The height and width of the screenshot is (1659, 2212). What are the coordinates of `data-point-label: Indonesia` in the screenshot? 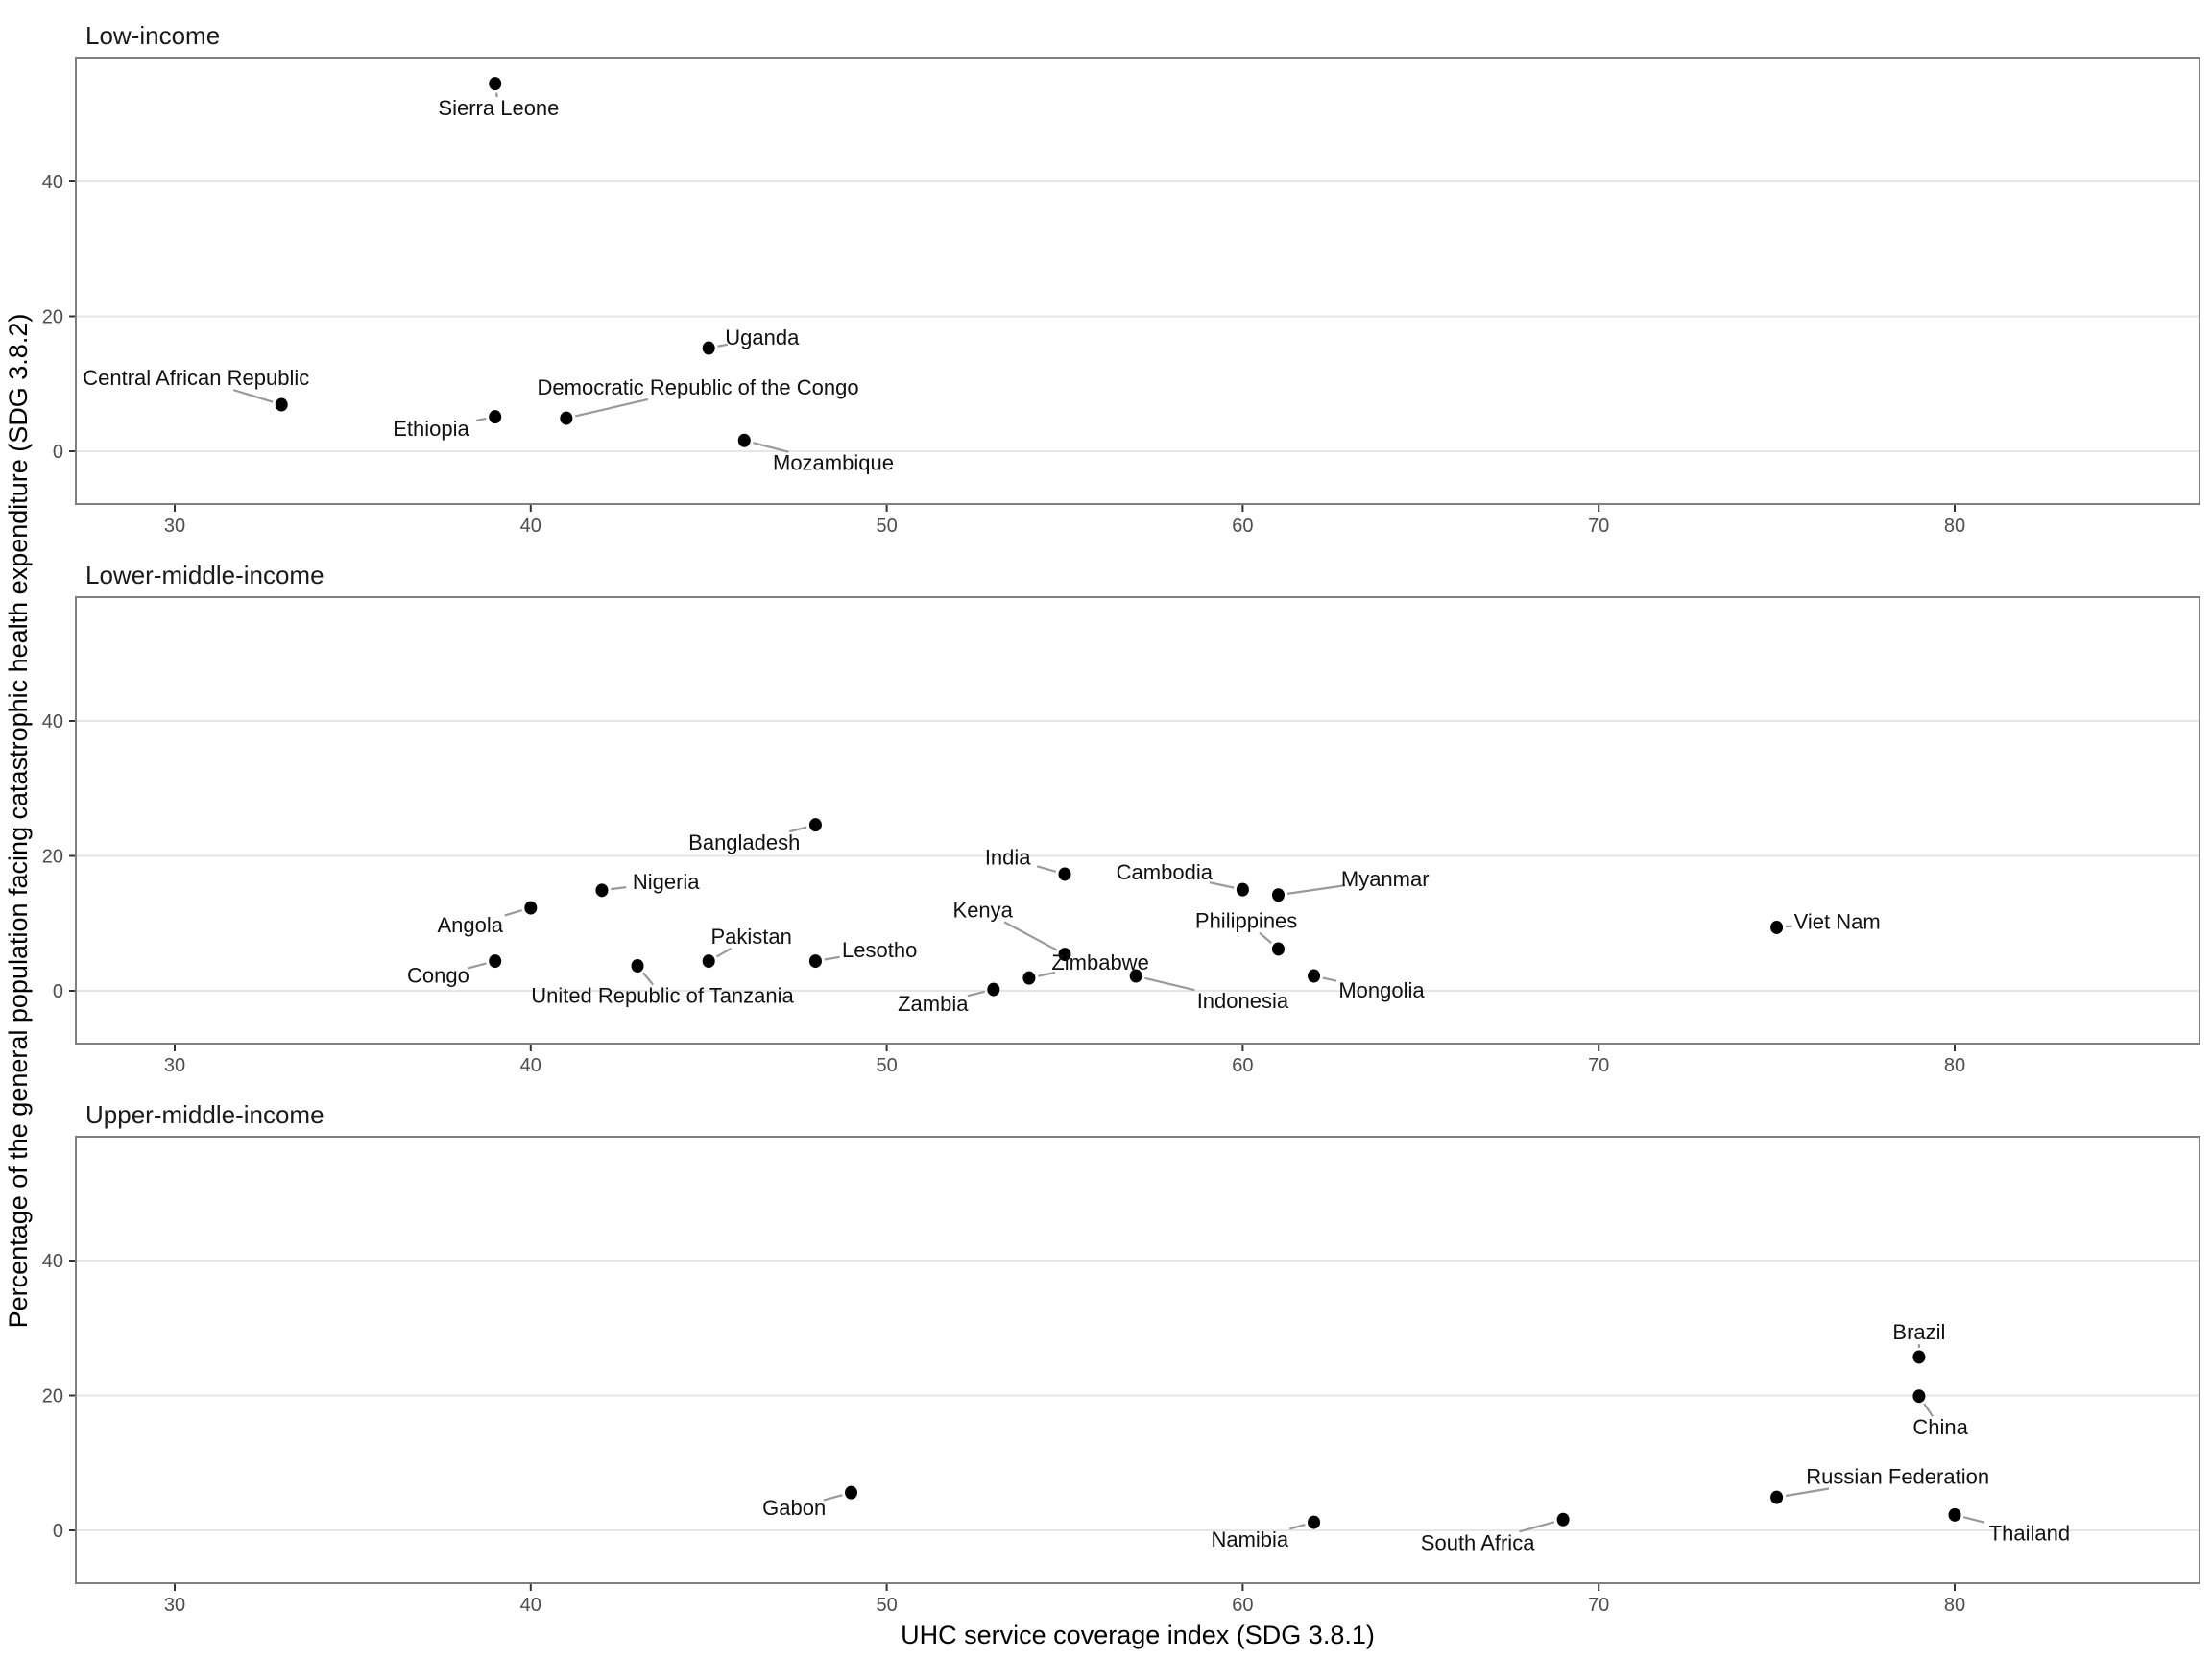 It's located at (1243, 1001).